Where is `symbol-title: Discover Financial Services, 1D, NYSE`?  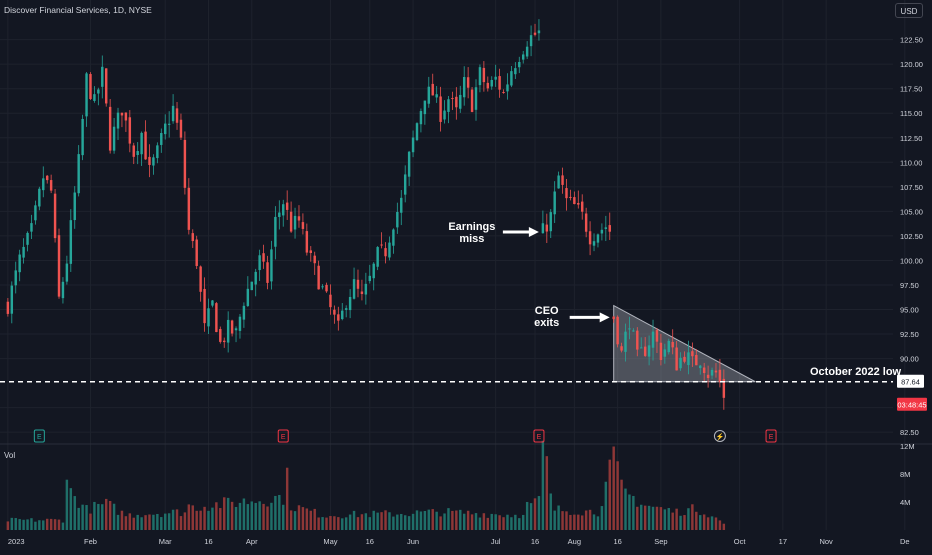
symbol-title: Discover Financial Services, 1D, NYSE is located at coordinates (78, 10).